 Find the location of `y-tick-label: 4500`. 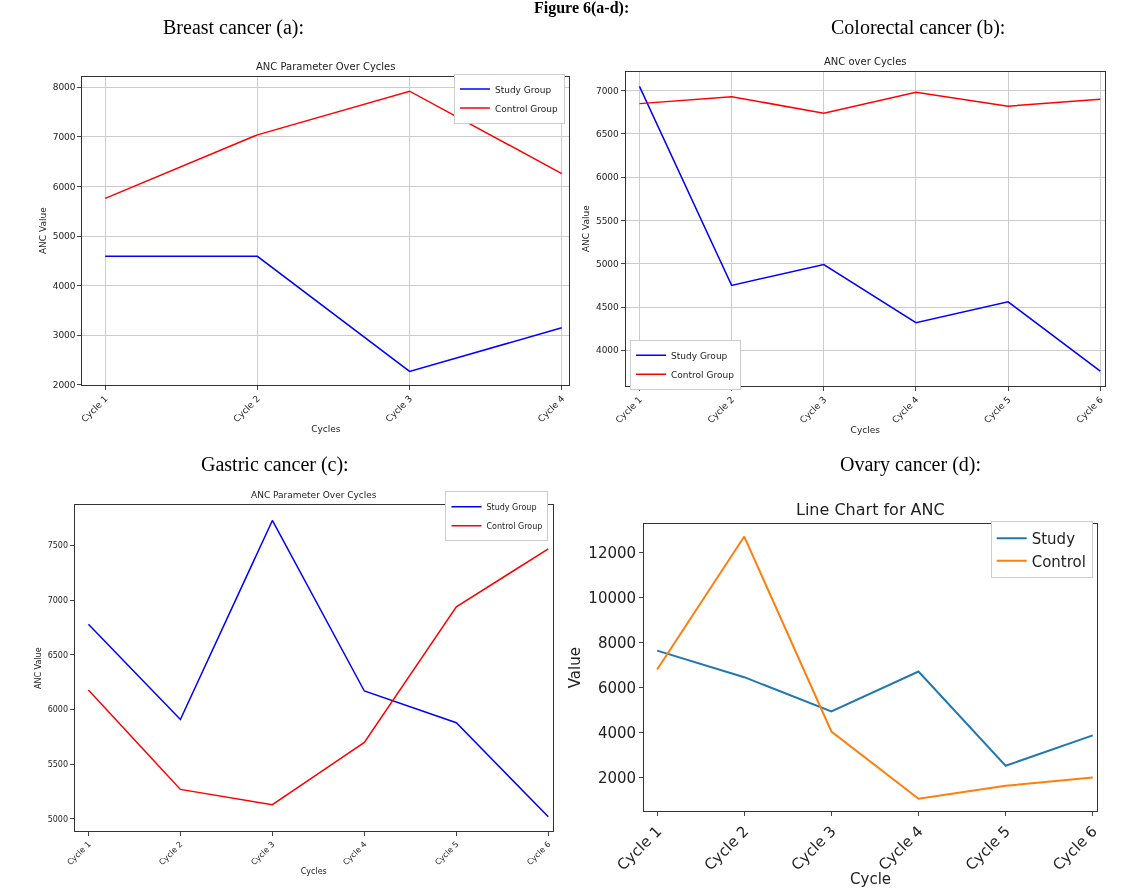

y-tick-label: 4500 is located at coordinates (607, 307).